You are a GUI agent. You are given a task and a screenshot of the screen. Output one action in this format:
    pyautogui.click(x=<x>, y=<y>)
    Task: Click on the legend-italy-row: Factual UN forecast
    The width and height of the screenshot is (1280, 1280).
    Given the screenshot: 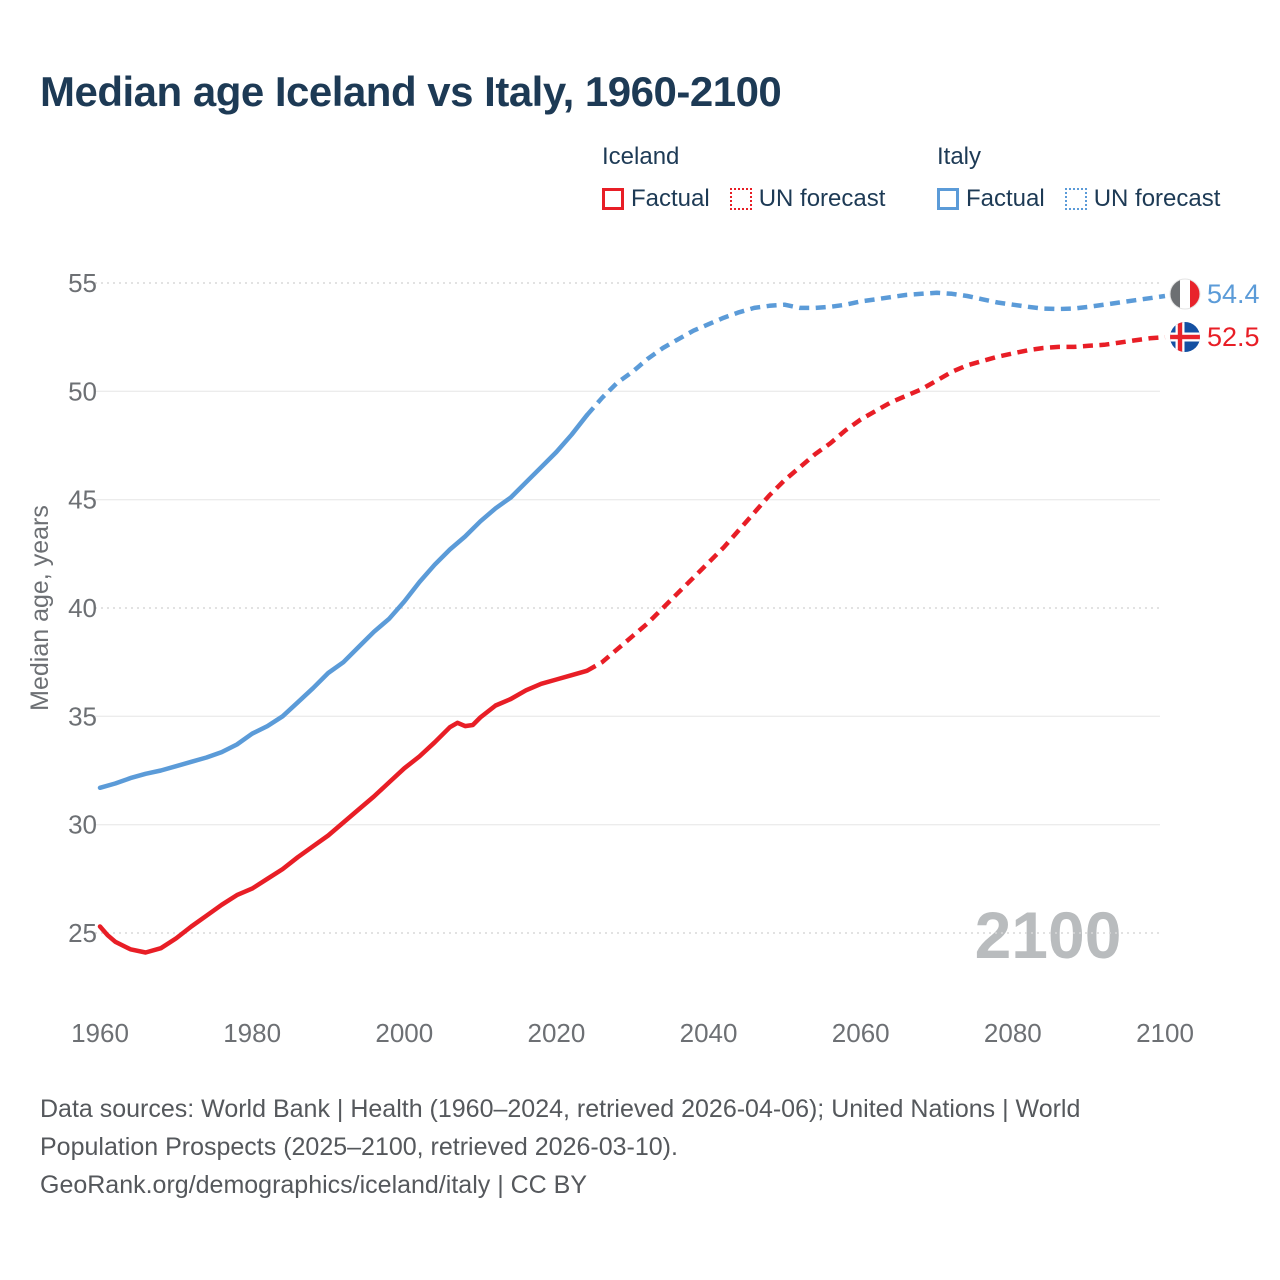 What is the action you would take?
    pyautogui.click(x=1078, y=199)
    